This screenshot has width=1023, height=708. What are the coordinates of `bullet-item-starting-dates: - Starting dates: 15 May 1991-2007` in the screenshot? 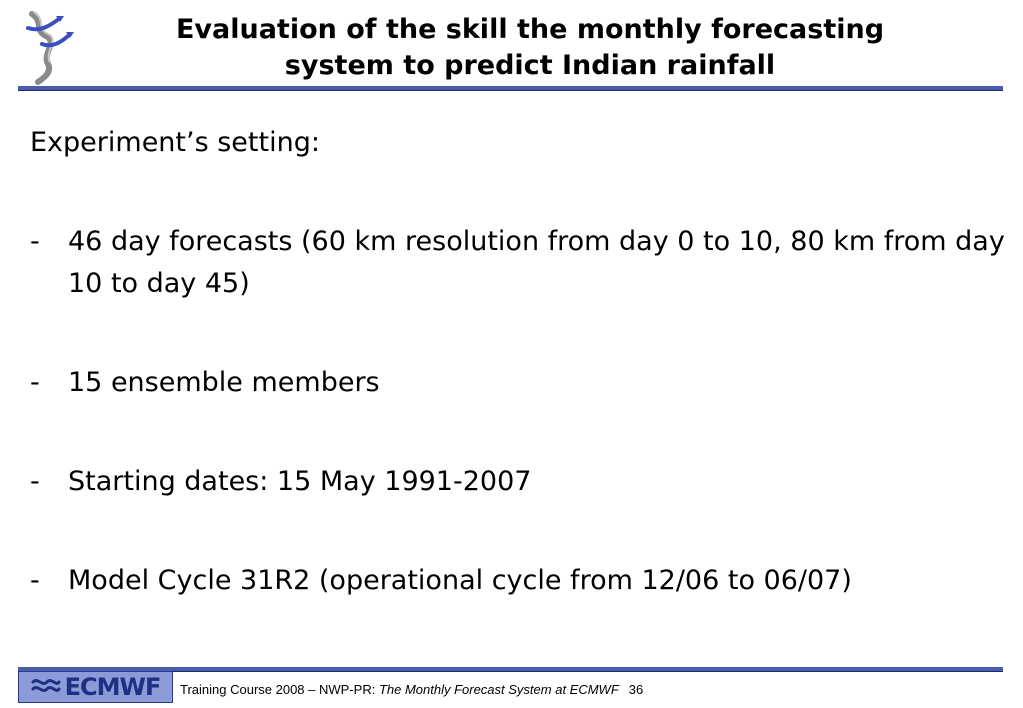 It's located at (517, 482).